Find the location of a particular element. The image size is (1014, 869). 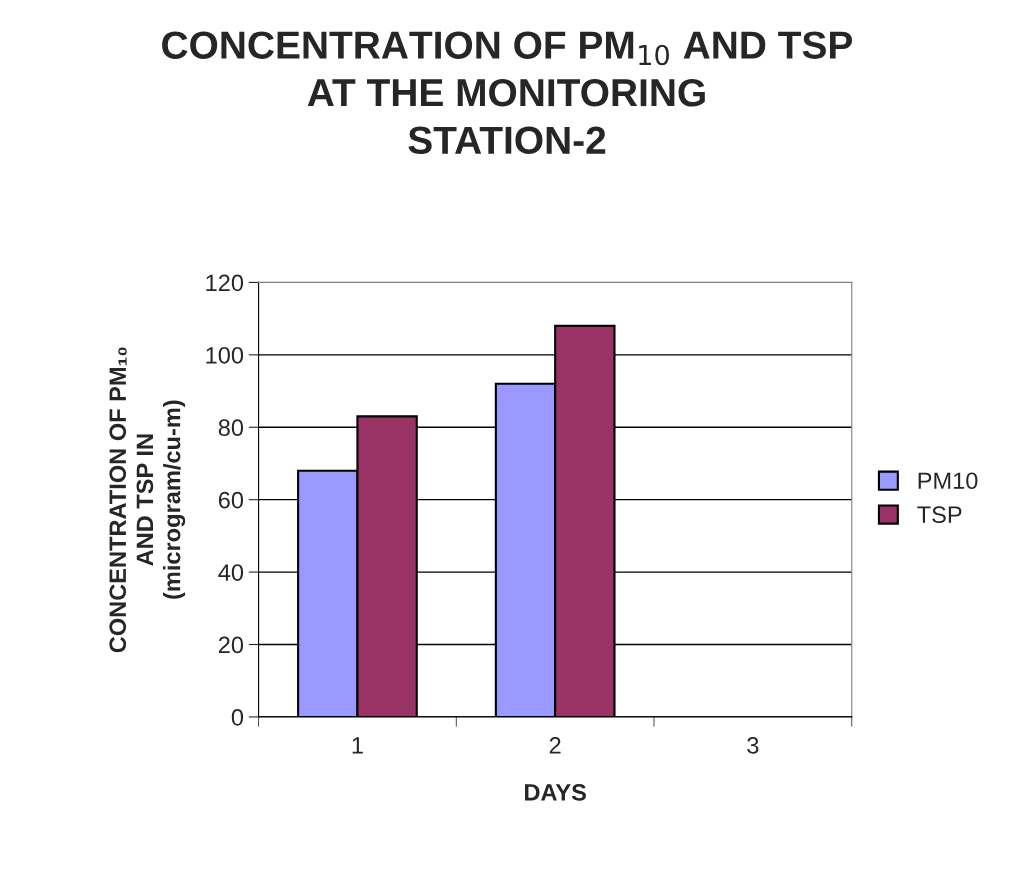

x-tick-label: 3 is located at coordinates (753, 745).